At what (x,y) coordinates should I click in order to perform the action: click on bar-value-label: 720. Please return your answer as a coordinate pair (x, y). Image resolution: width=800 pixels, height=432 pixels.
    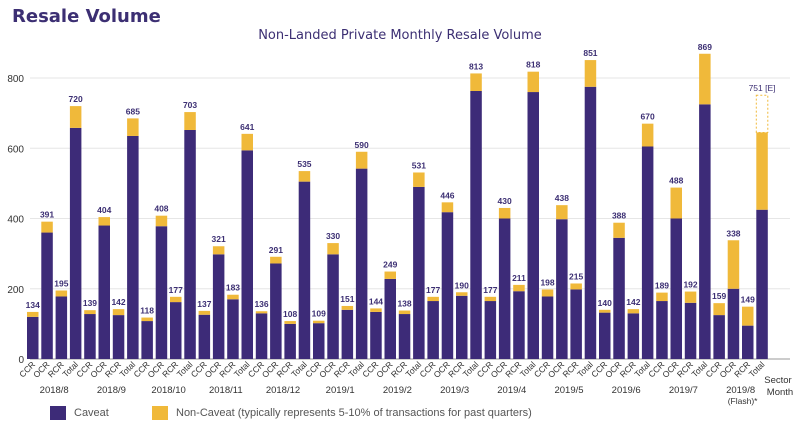
    Looking at the image, I should click on (76, 99).